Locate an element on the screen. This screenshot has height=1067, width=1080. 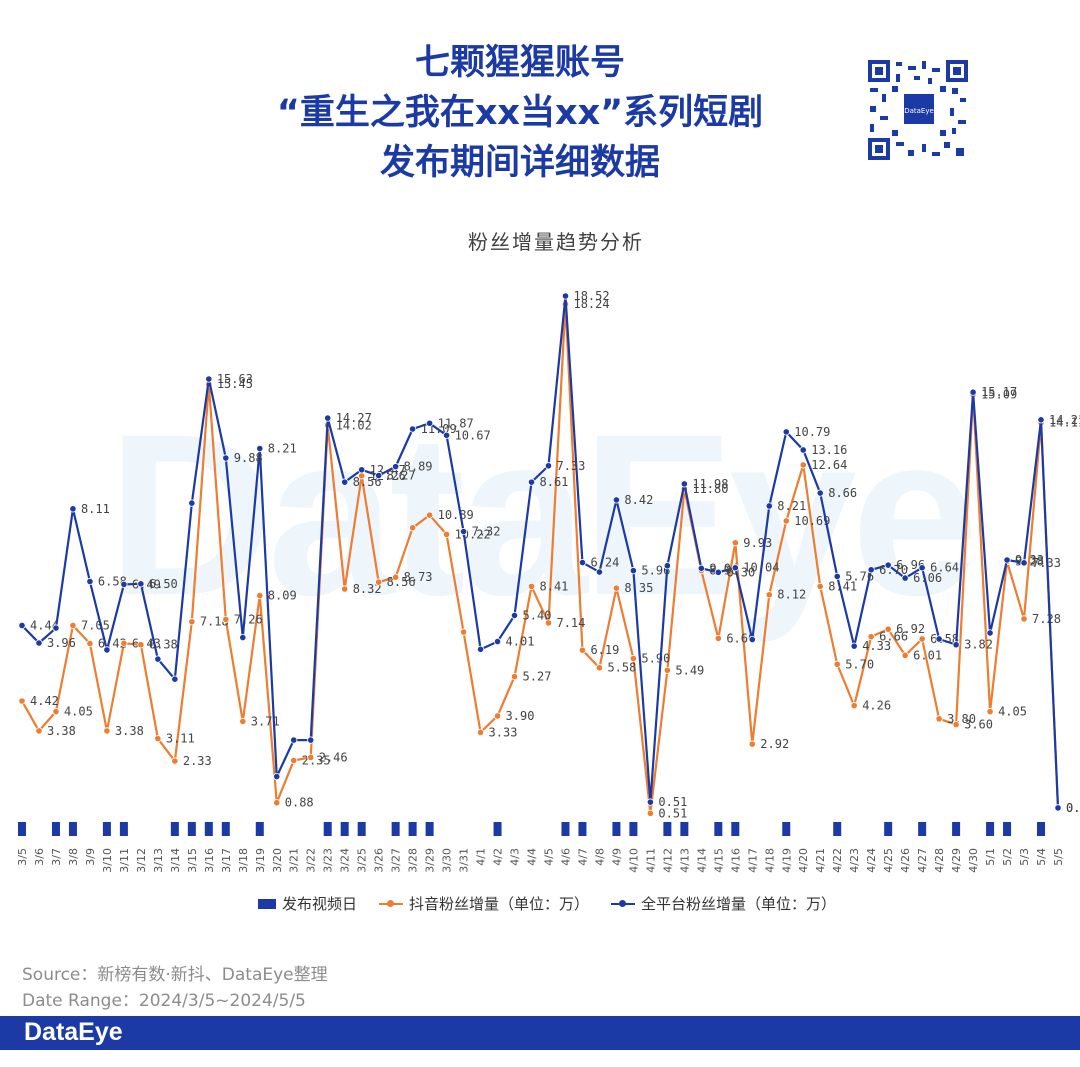
x-tick-label: 3/14 is located at coordinates (175, 860).